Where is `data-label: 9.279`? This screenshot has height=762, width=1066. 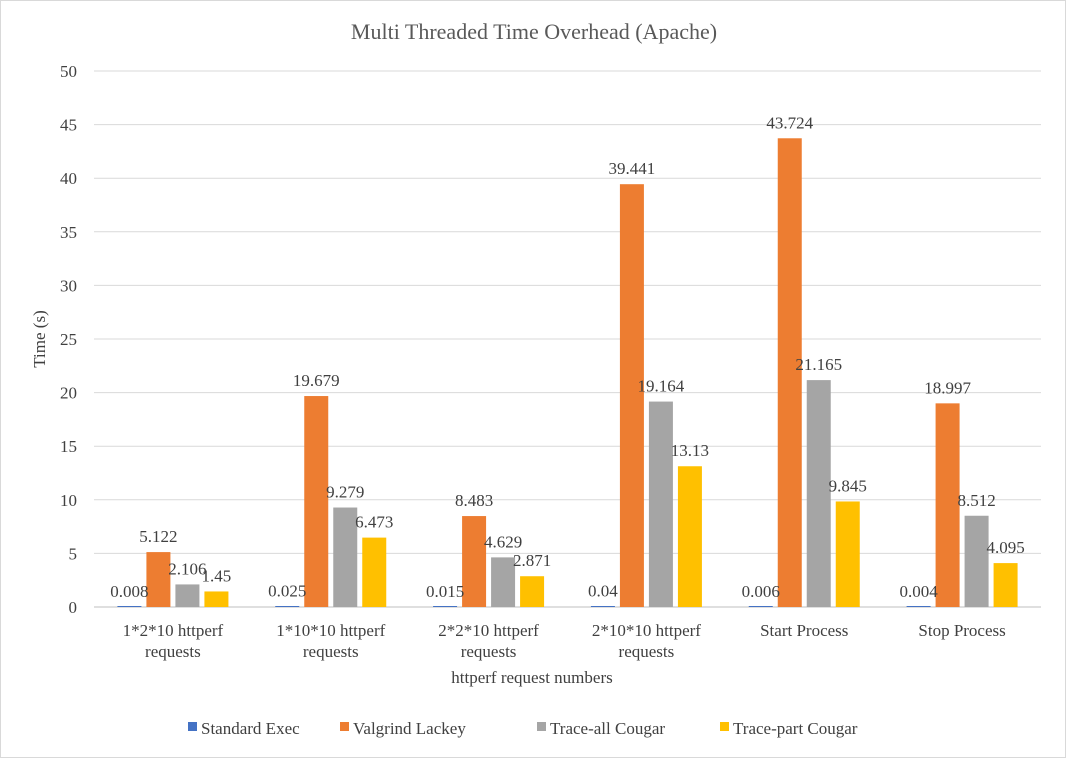 data-label: 9.279 is located at coordinates (345, 492).